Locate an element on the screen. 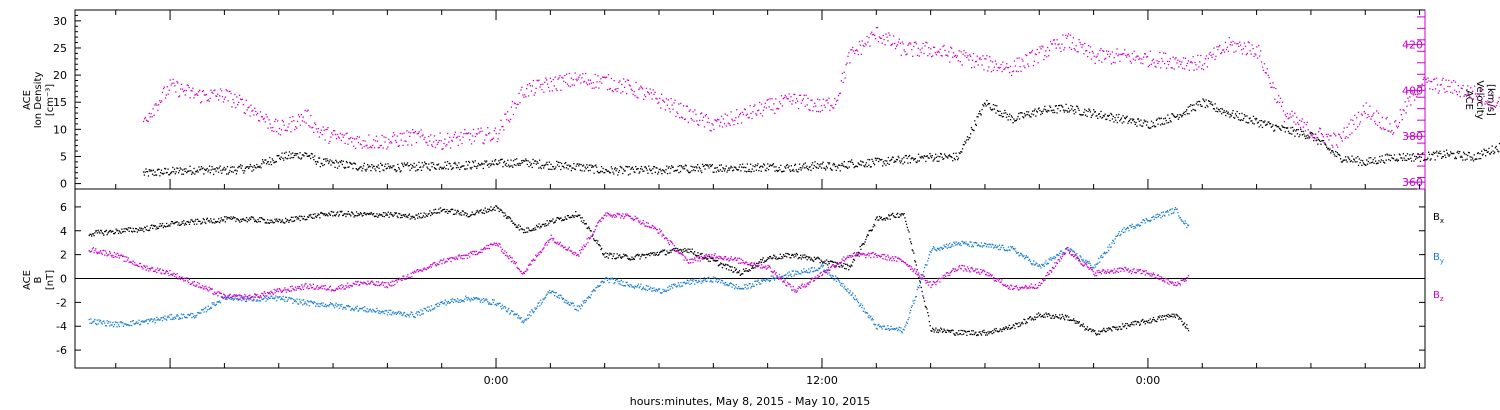 This screenshot has width=1500, height=410. bottom-tick-label: -4 is located at coordinates (61, 326).